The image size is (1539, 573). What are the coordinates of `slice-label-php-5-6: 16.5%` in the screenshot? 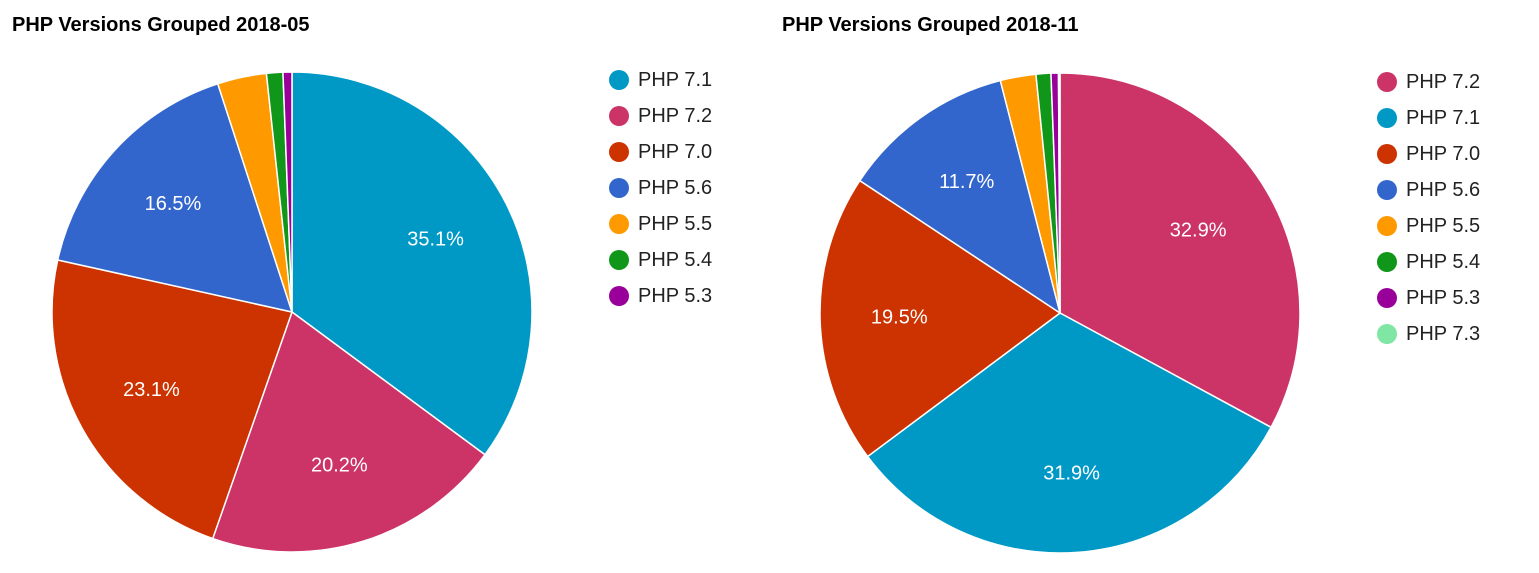 It's located at (173, 204).